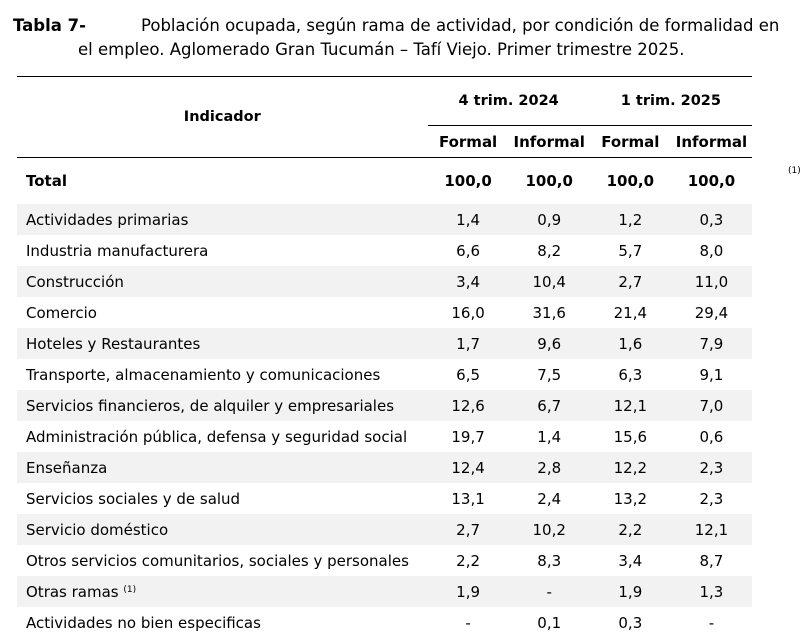 Image resolution: width=811 pixels, height=638 pixels. I want to click on cell-value: 10,2, so click(549, 529).